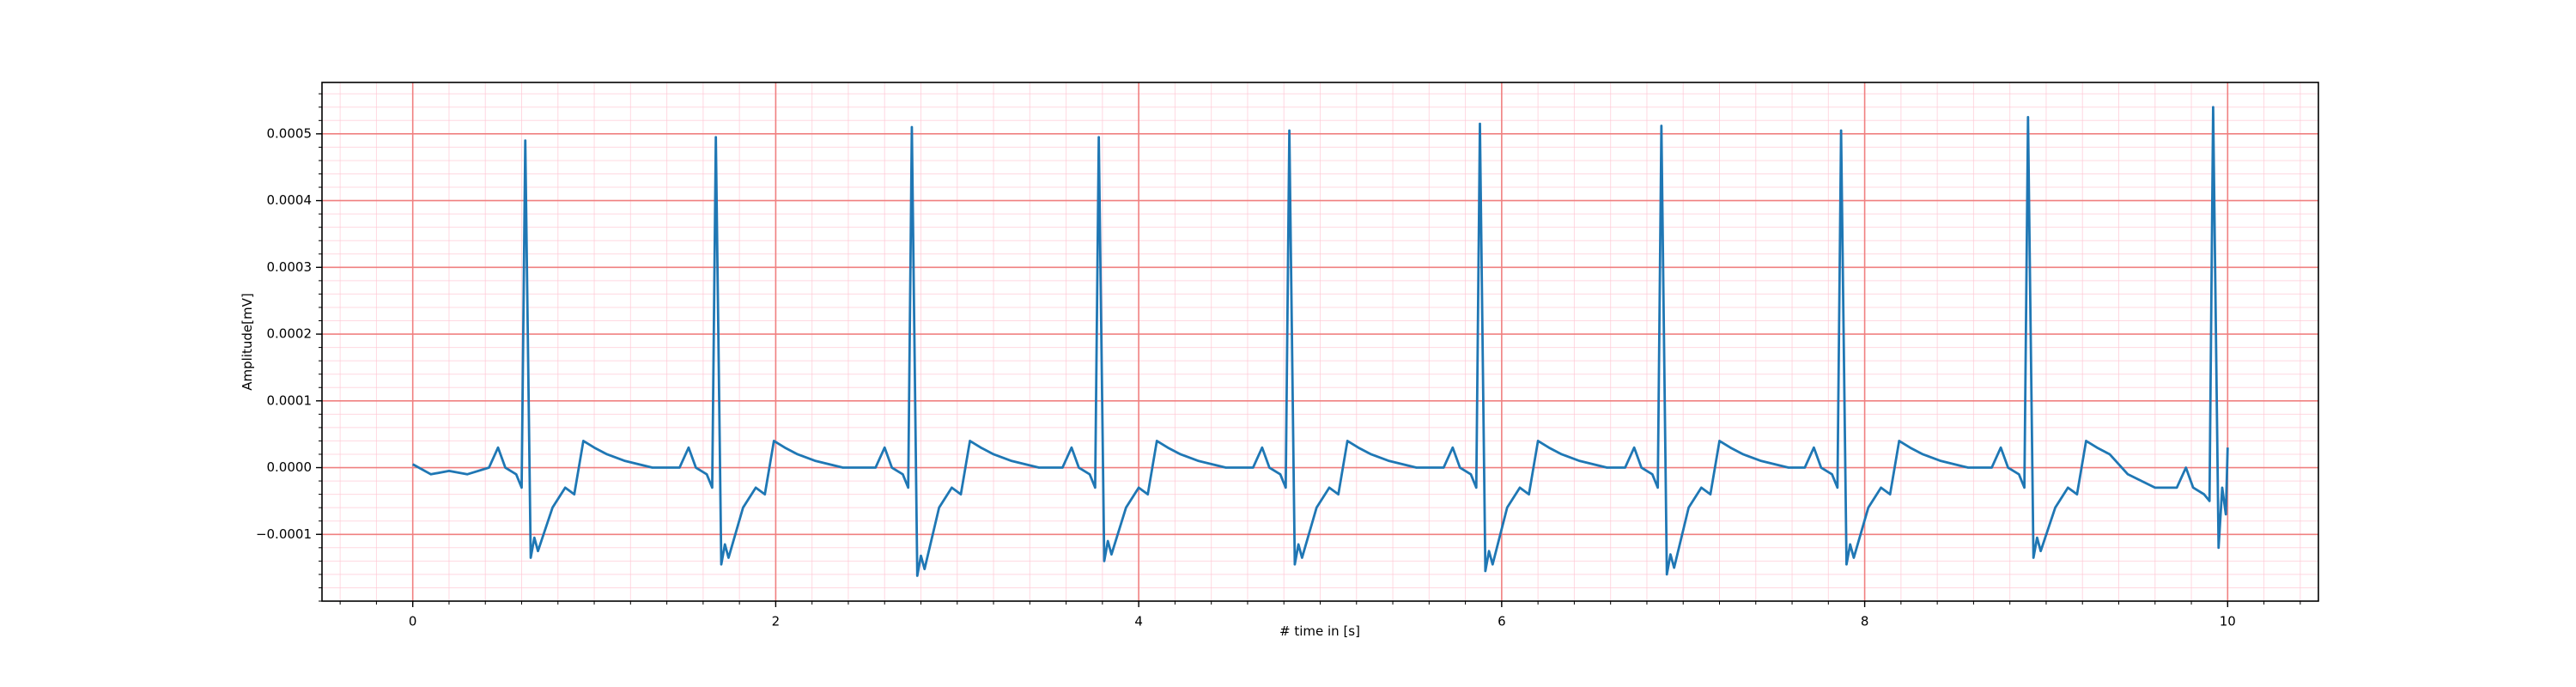  I want to click on x-tick-label: 0, so click(413, 621).